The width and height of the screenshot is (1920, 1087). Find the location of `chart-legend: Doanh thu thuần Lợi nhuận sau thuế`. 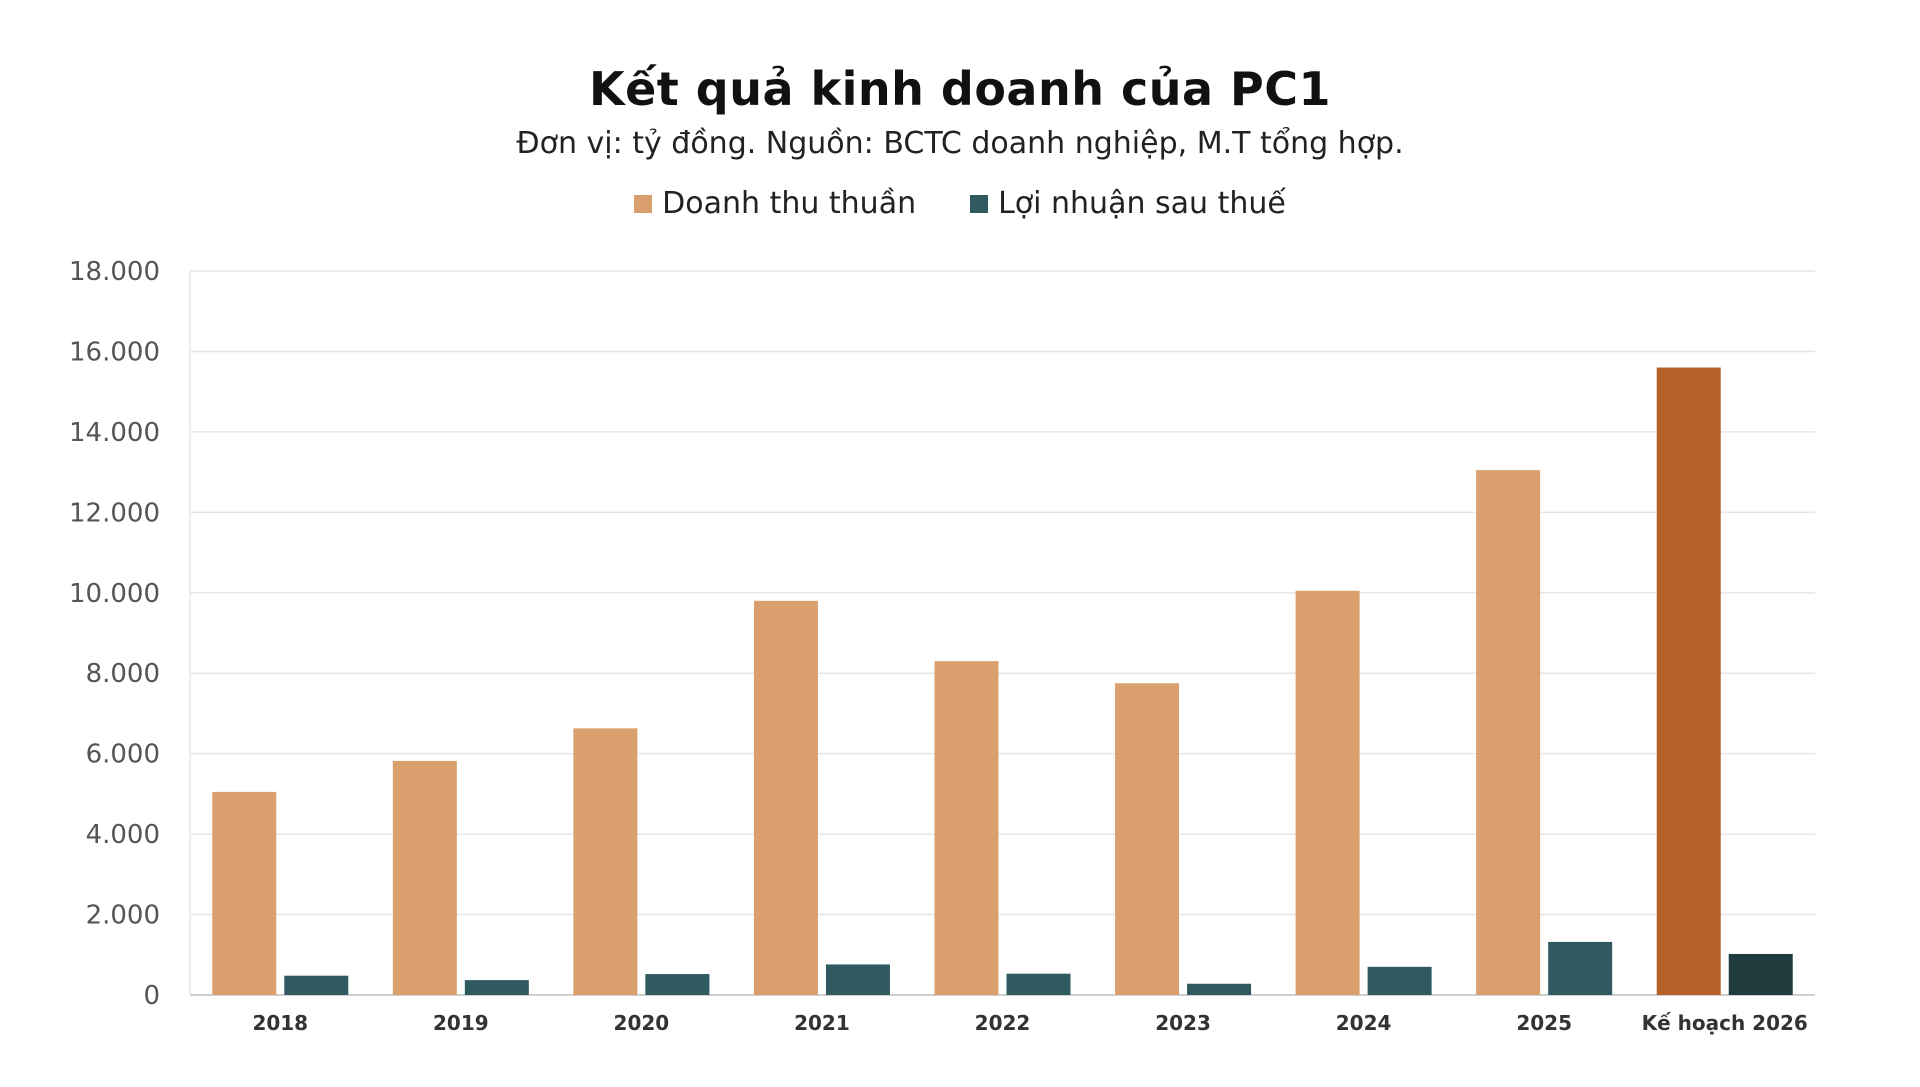

chart-legend: Doanh thu thuần Lợi nhuận sau thuế is located at coordinates (960, 203).